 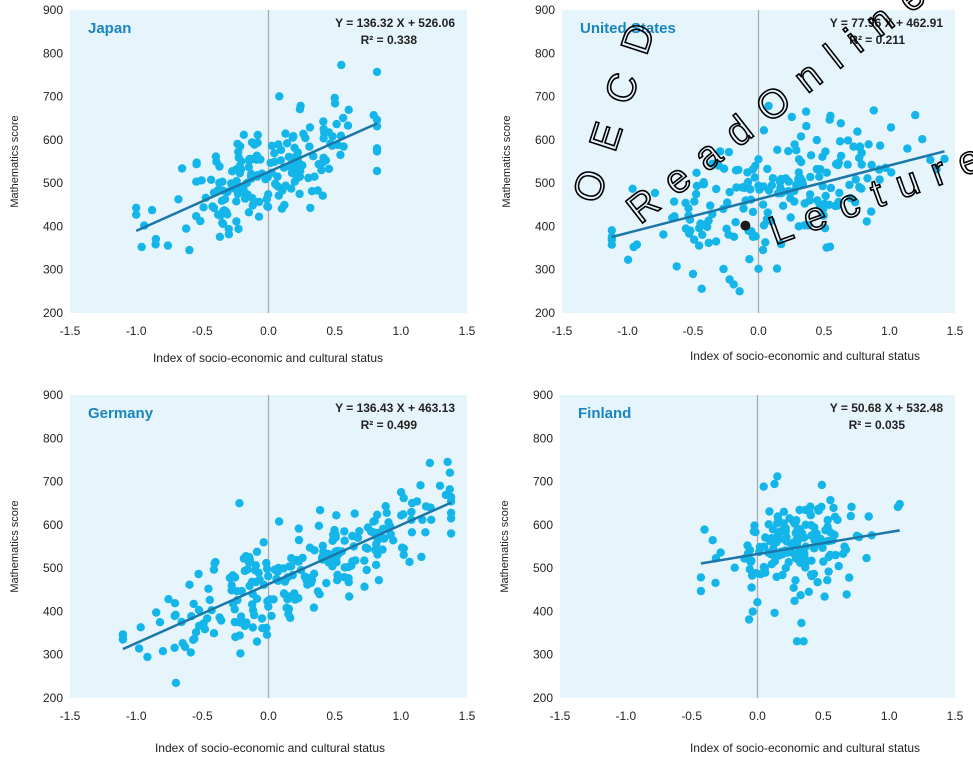 What do you see at coordinates (109, 28) in the screenshot?
I see `country-label: Japan` at bounding box center [109, 28].